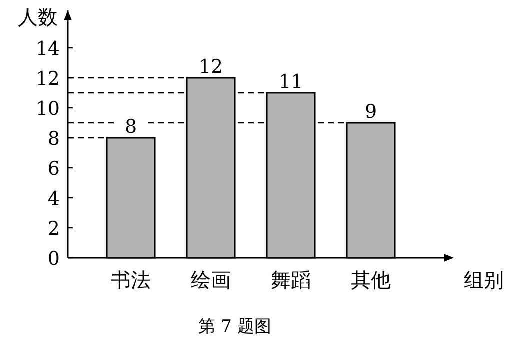 This screenshot has height=355, width=518. What do you see at coordinates (235, 327) in the screenshot?
I see `text: 第 7 题图` at bounding box center [235, 327].